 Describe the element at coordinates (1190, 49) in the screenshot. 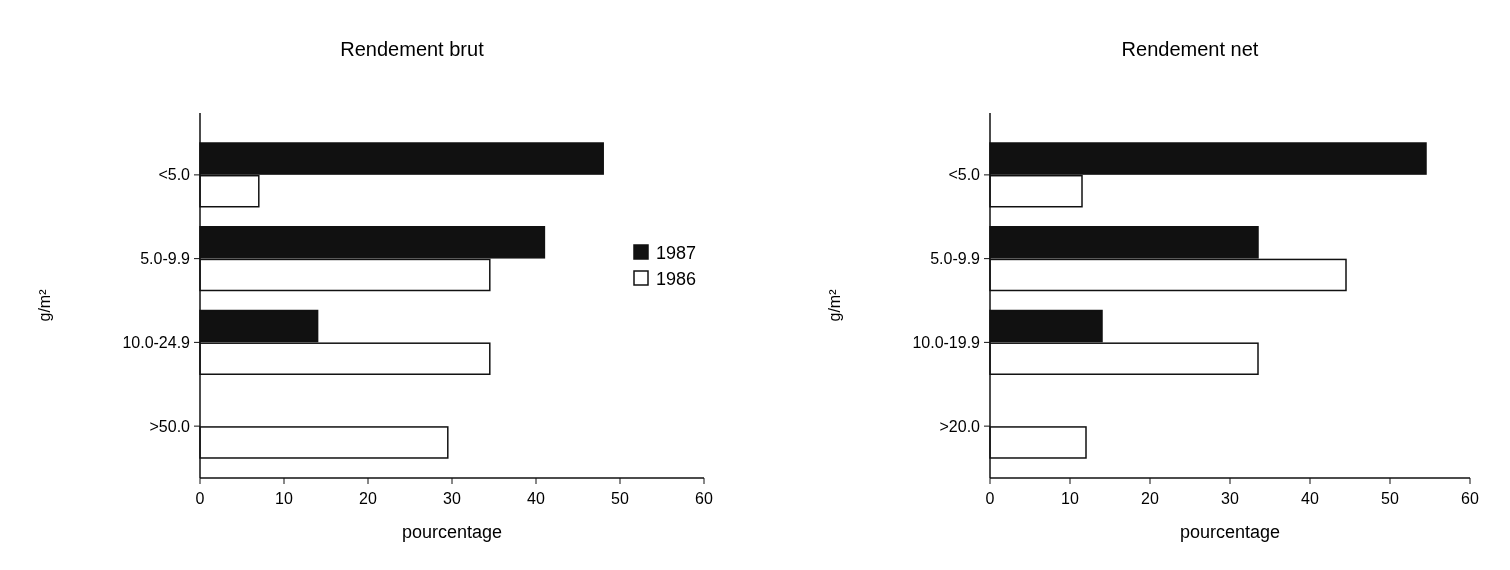

I see `chart-title: Rendement net` at that location.